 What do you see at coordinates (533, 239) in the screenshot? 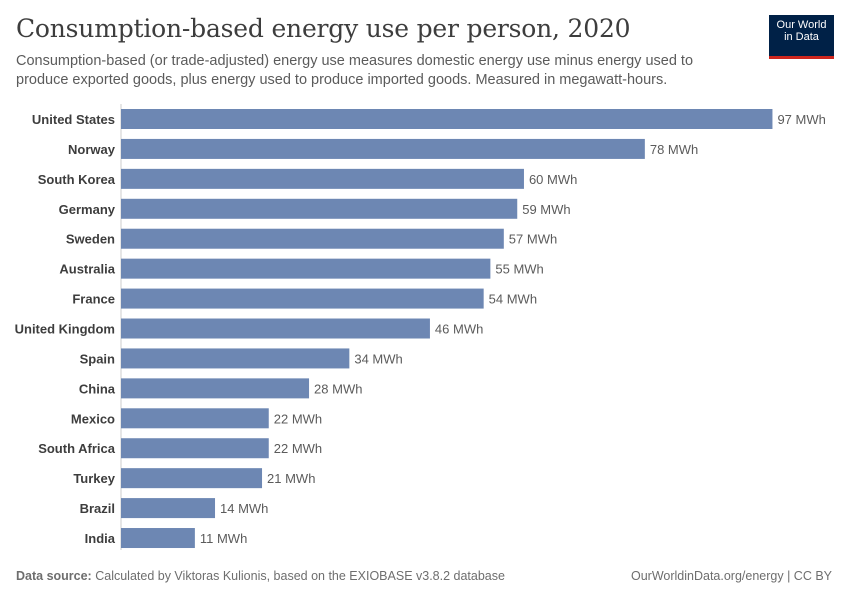
I see `value-label: 57 MWh` at bounding box center [533, 239].